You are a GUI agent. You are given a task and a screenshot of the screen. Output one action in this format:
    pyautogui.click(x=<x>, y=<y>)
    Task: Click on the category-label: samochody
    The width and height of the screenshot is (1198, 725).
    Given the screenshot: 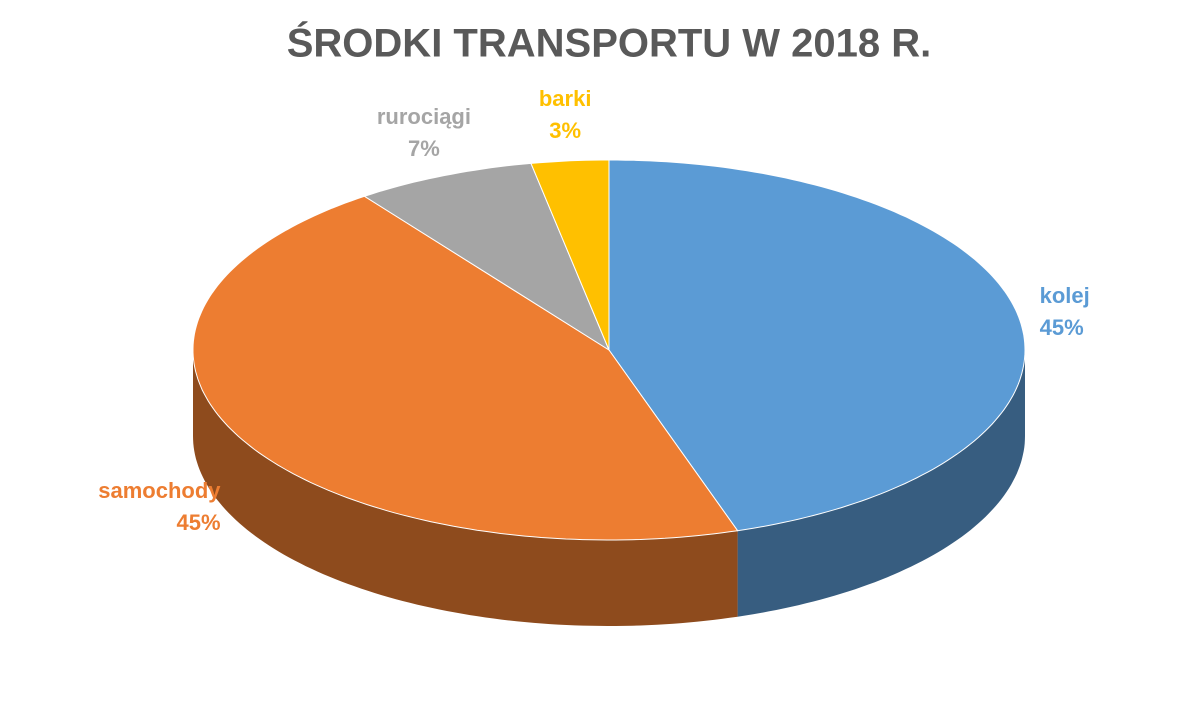 What is the action you would take?
    pyautogui.click(x=159, y=490)
    